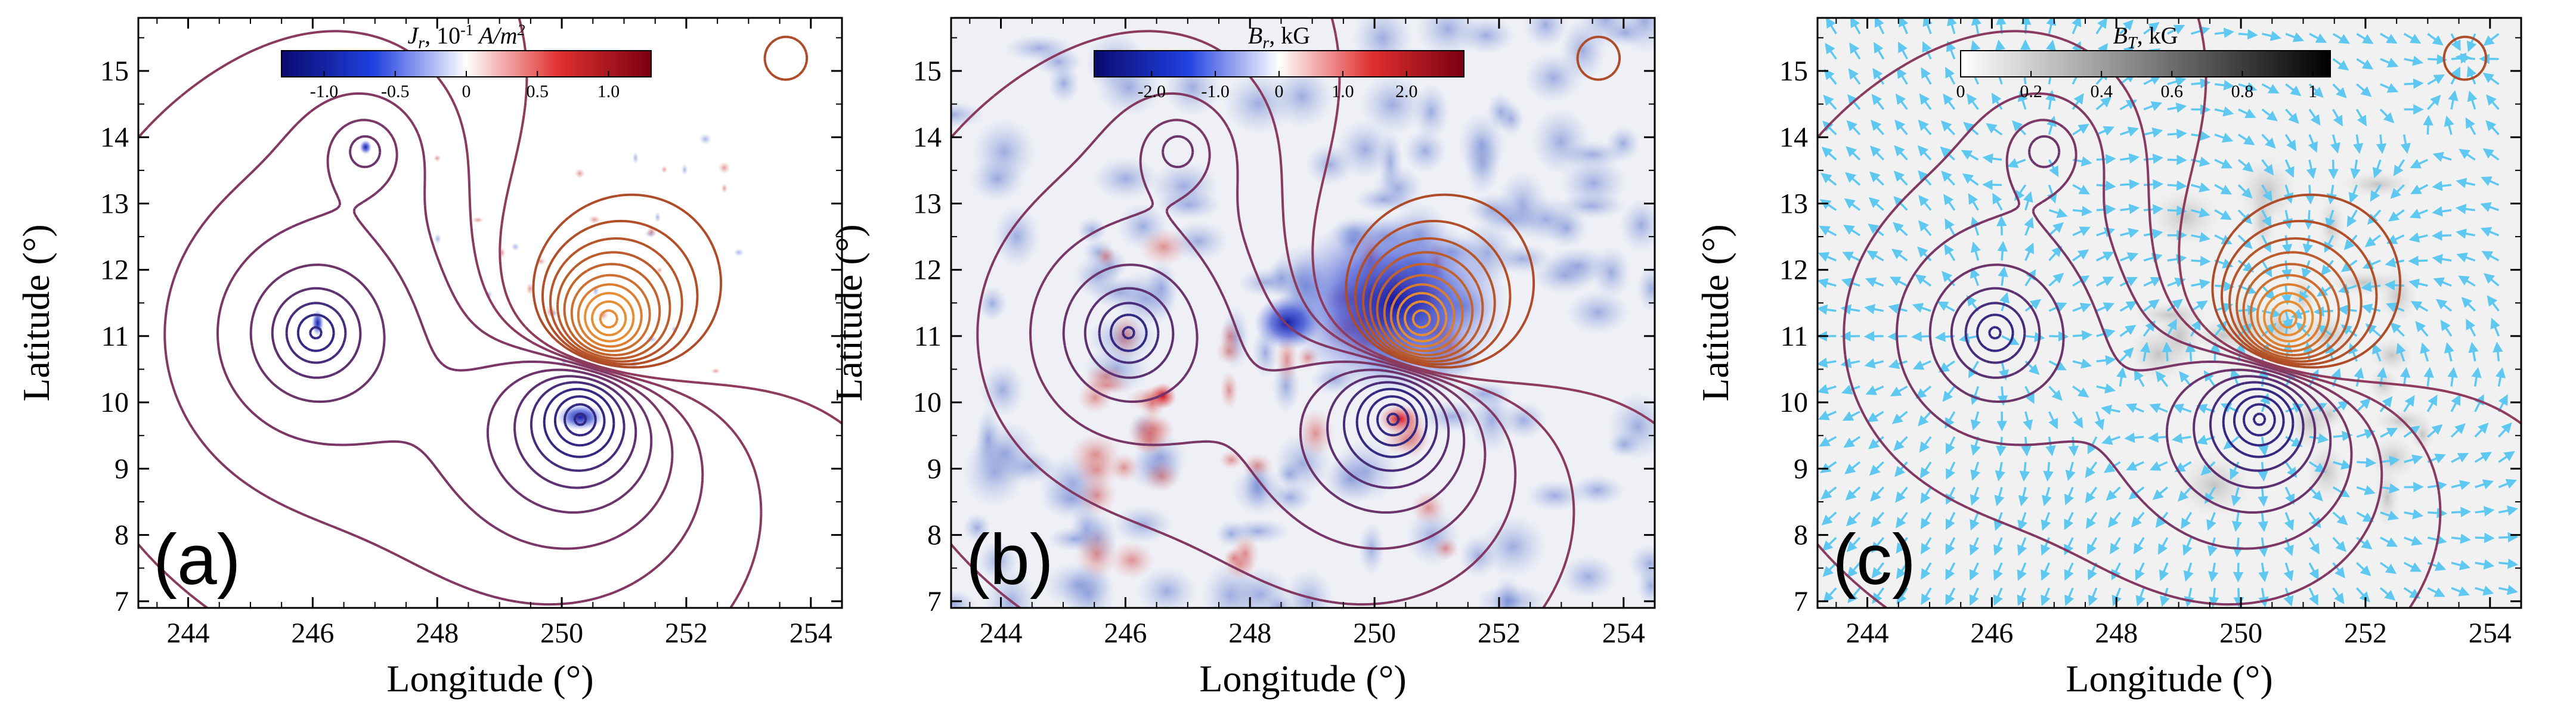 This screenshot has width=2576, height=711. Describe the element at coordinates (197, 560) in the screenshot. I see `panel-label: (a)` at that location.